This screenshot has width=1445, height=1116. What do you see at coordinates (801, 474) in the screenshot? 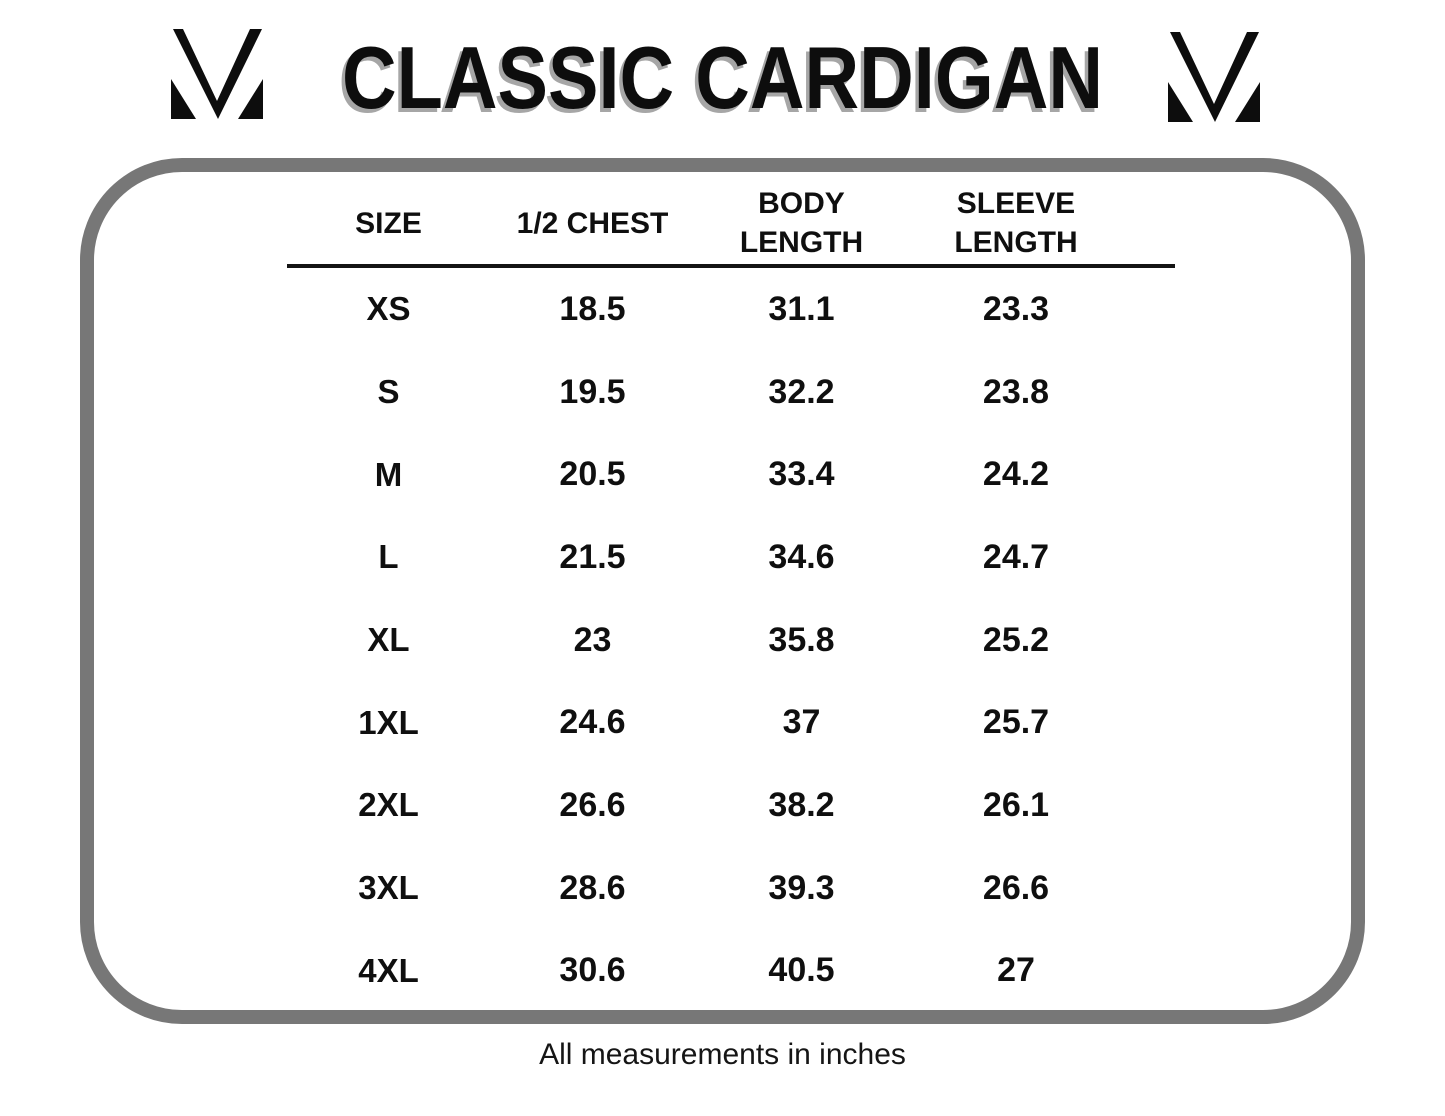
I see `measurement-value-body-length: 33.4` at bounding box center [801, 474].